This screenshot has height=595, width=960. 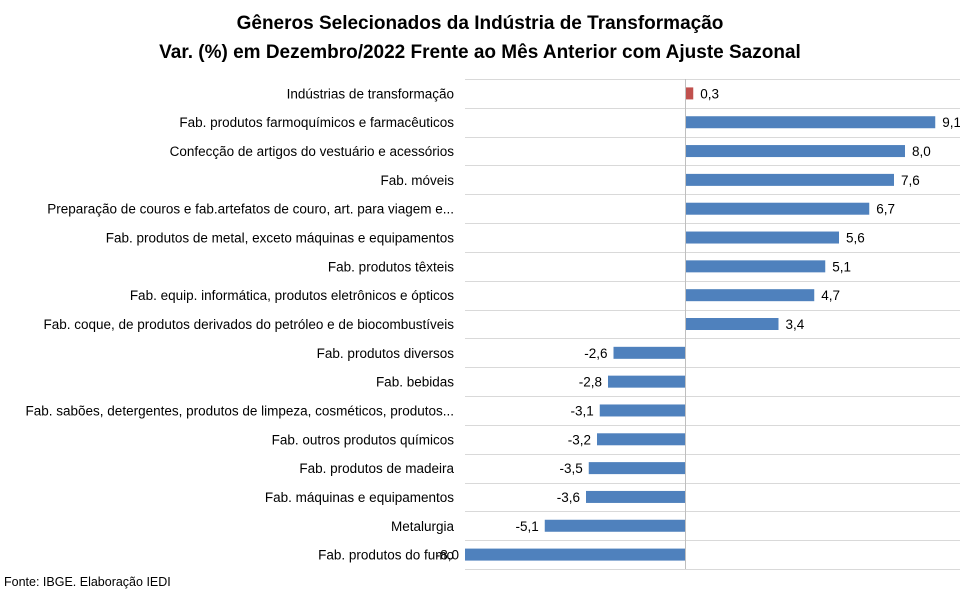 What do you see at coordinates (376, 468) in the screenshot?
I see `category-label: Fab. produtos de madeira` at bounding box center [376, 468].